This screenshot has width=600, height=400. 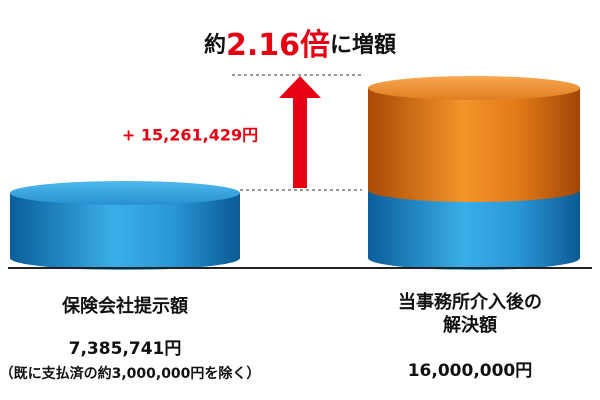 I want to click on headline-suffix: に増額, so click(x=363, y=45).